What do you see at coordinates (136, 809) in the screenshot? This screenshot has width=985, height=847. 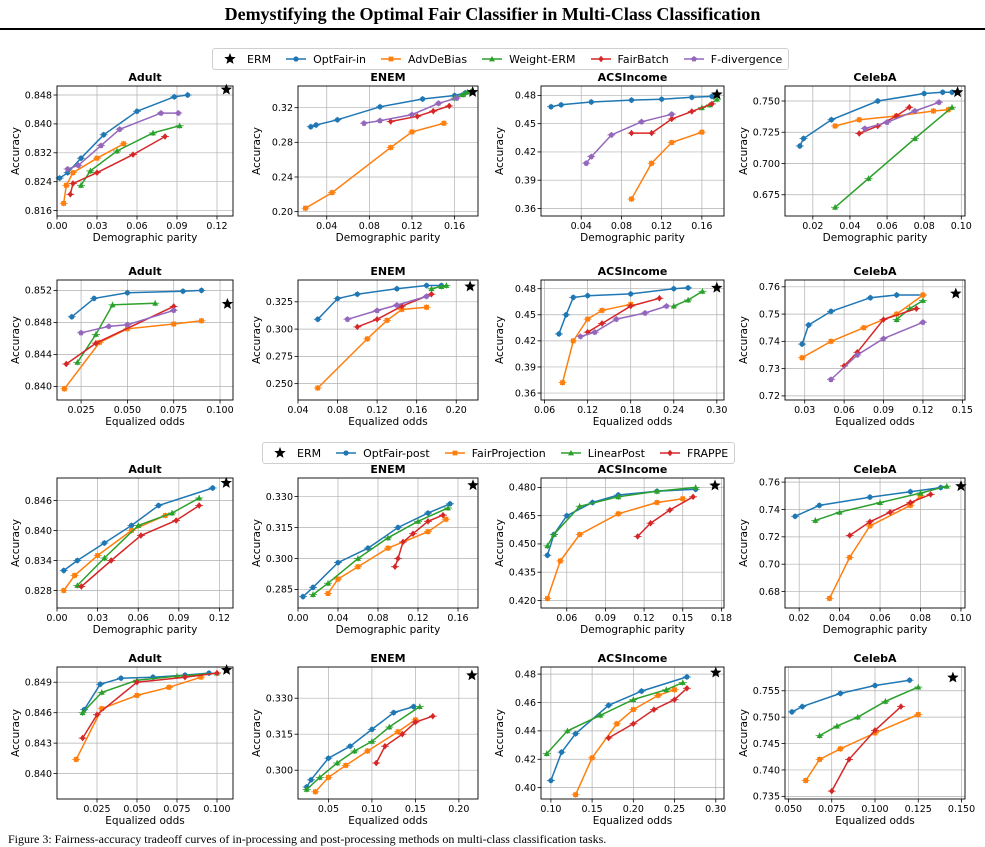 I see `x-tick-label: 0.050` at bounding box center [136, 809].